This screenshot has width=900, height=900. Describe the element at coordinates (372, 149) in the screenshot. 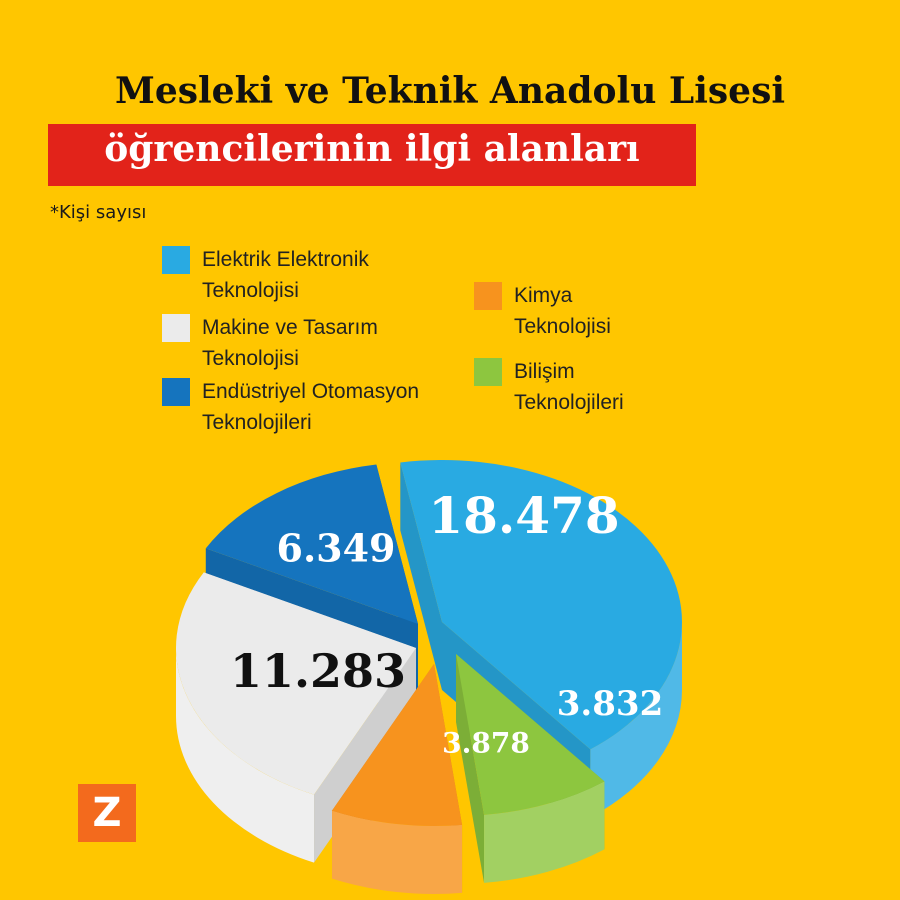

I see `chart-subtitle: öğrencilerinin ilgi alanları` at that location.